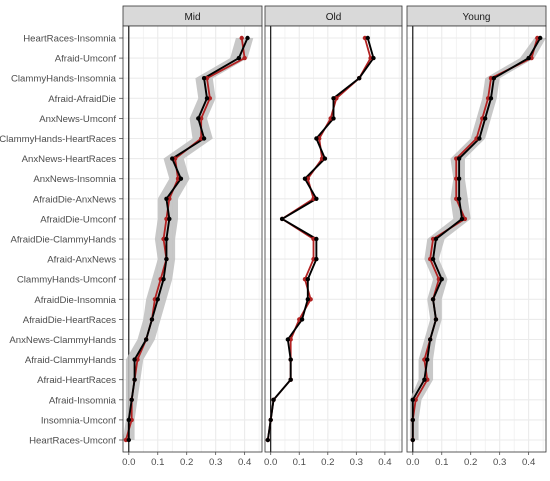 This screenshot has width=550, height=481. Describe the element at coordinates (83, 400) in the screenshot. I see `y-tick-label: Afraid-Insomnia` at that location.